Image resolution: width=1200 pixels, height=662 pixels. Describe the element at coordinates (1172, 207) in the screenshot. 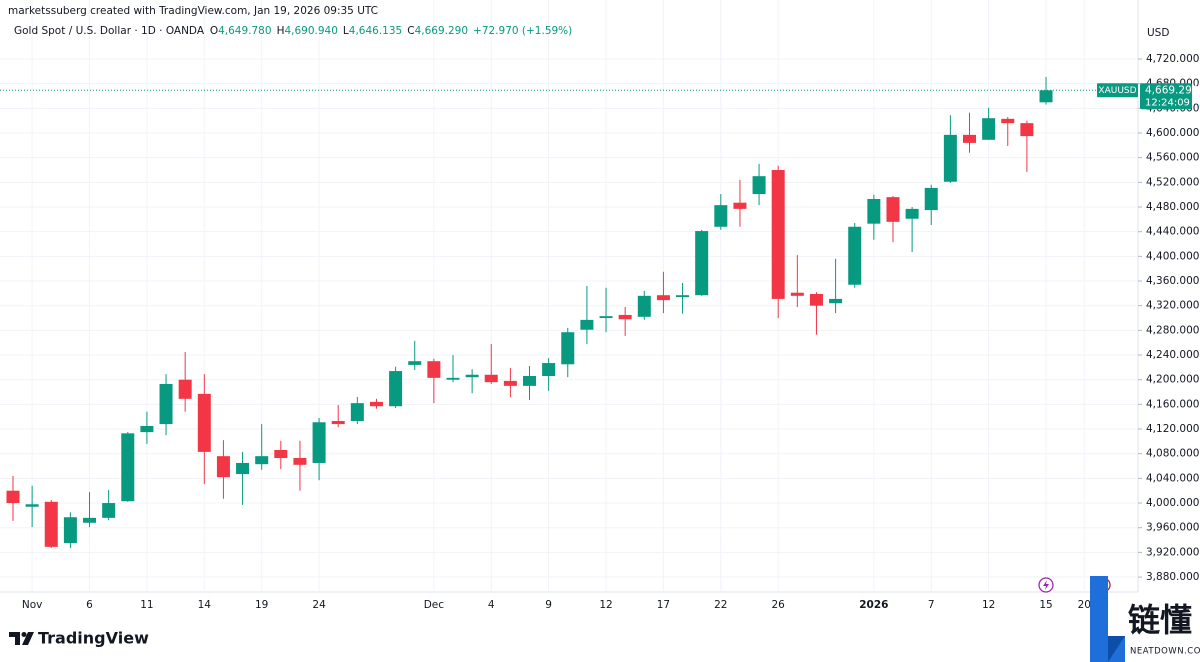

I see `y-tick-label: 4,480.000` at that location.